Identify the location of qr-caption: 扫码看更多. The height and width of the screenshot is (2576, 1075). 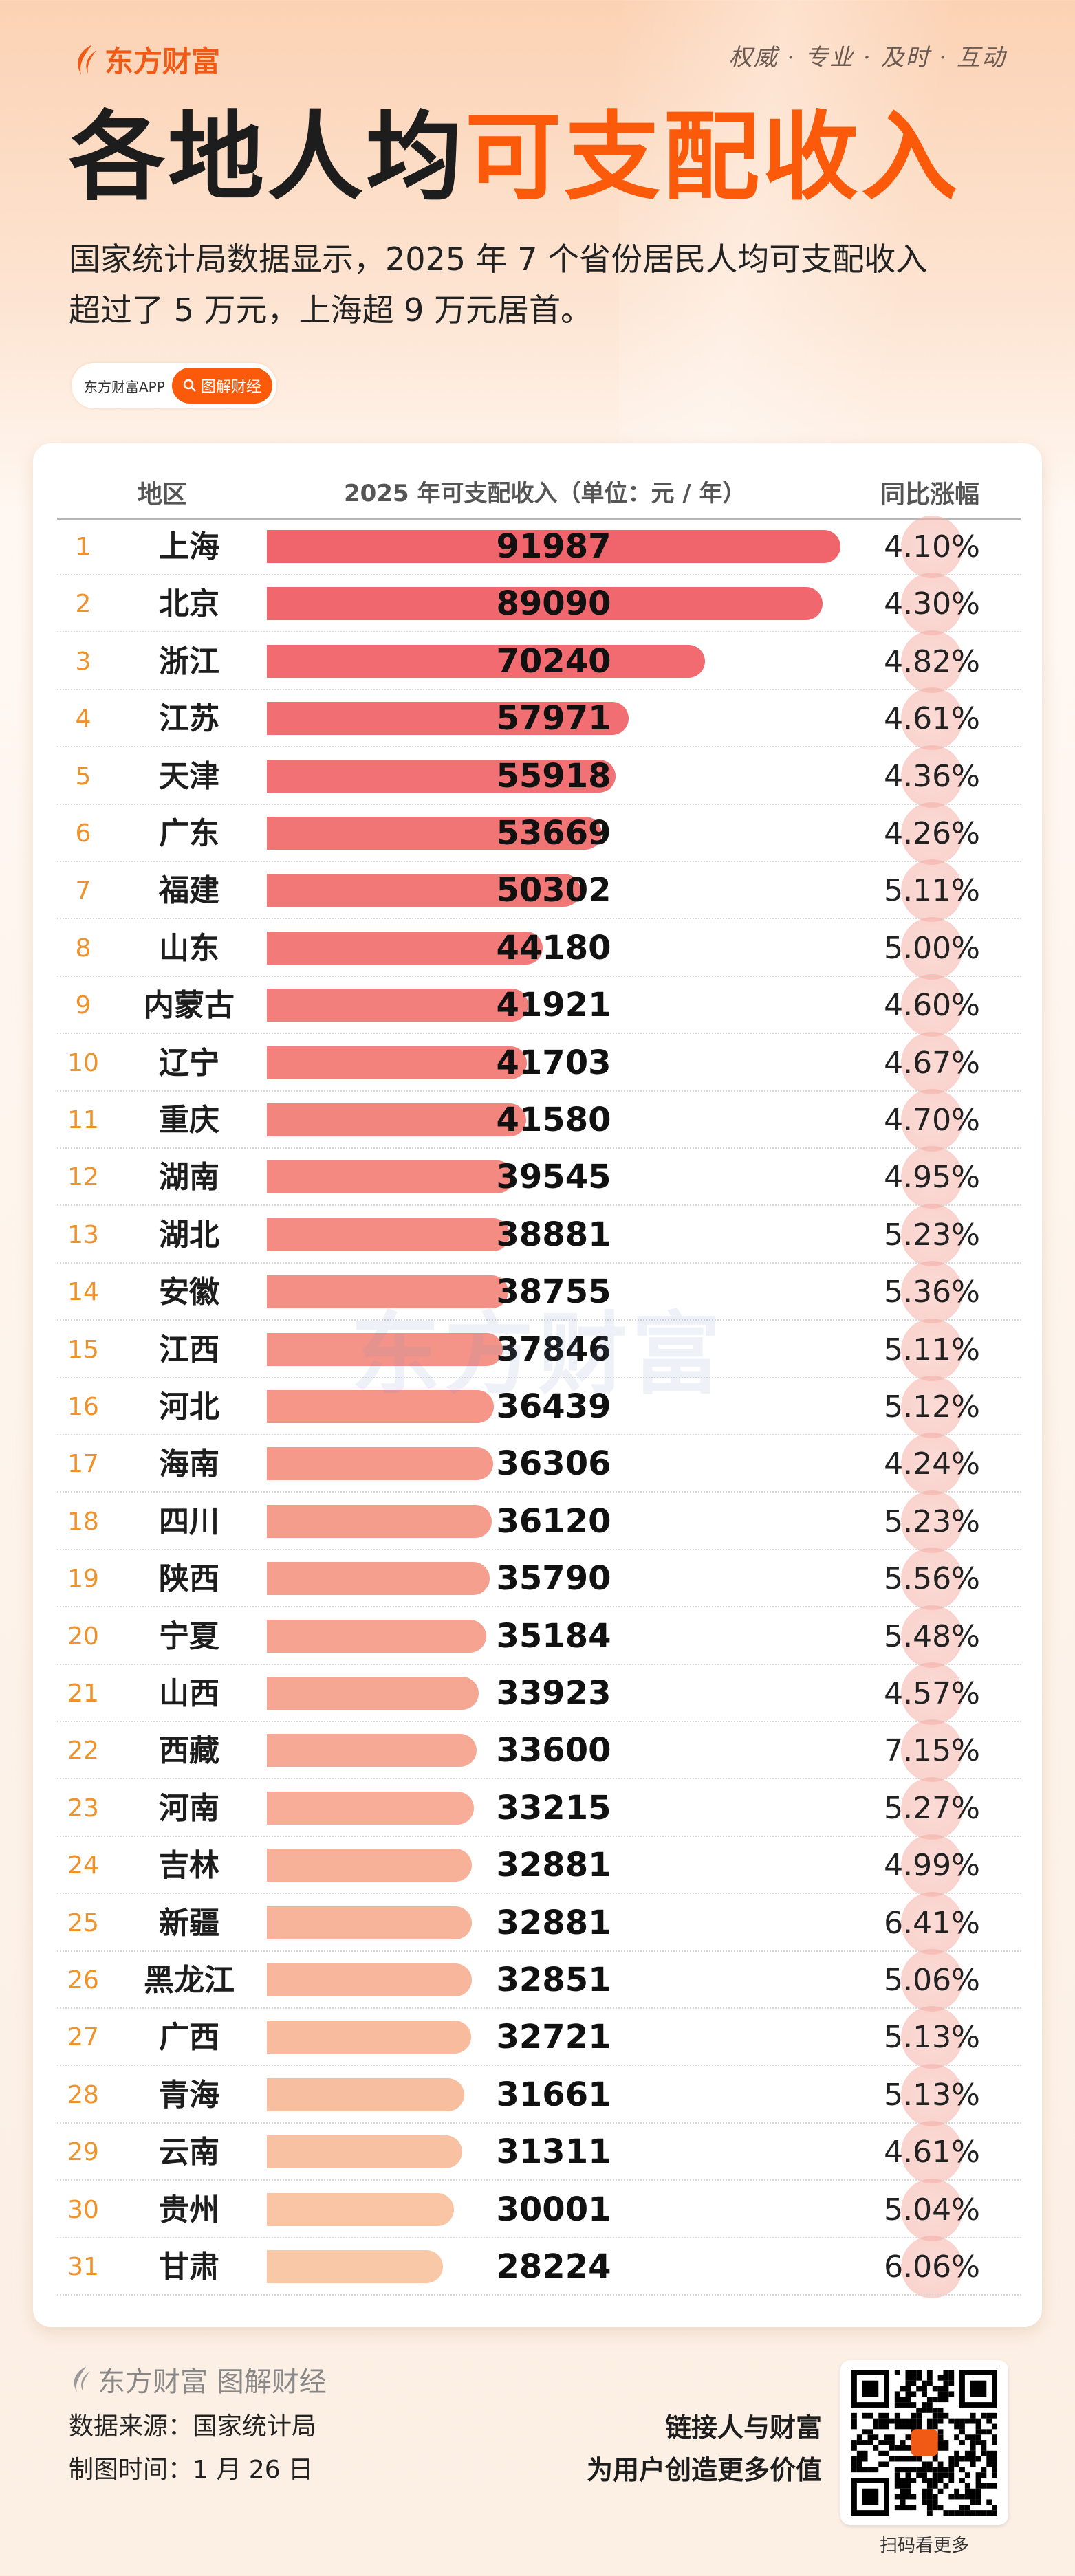
(924, 2545).